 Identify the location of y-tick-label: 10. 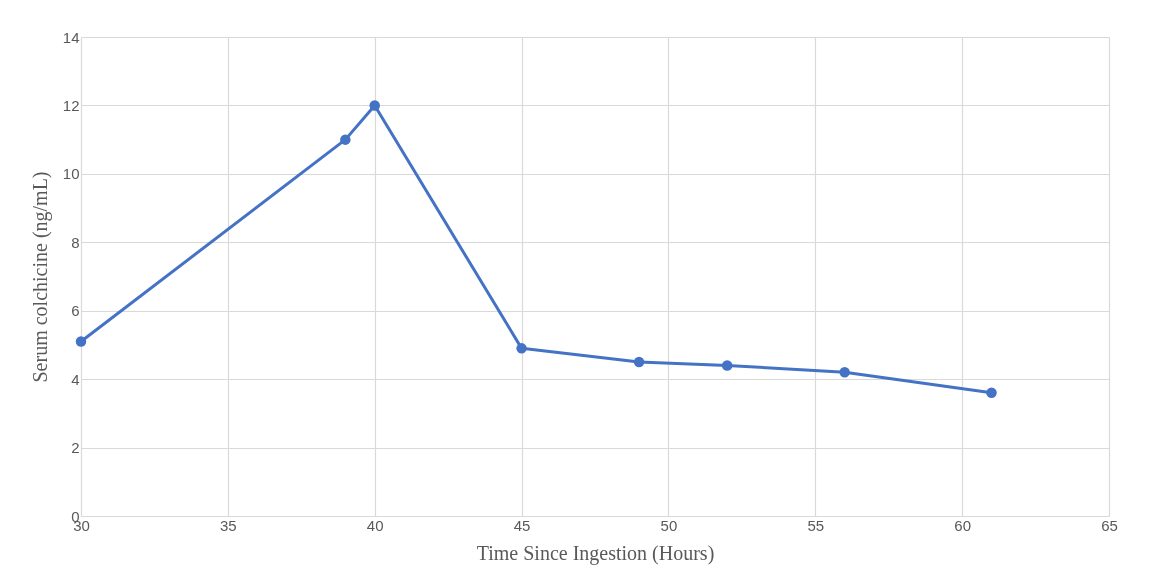
(71, 174).